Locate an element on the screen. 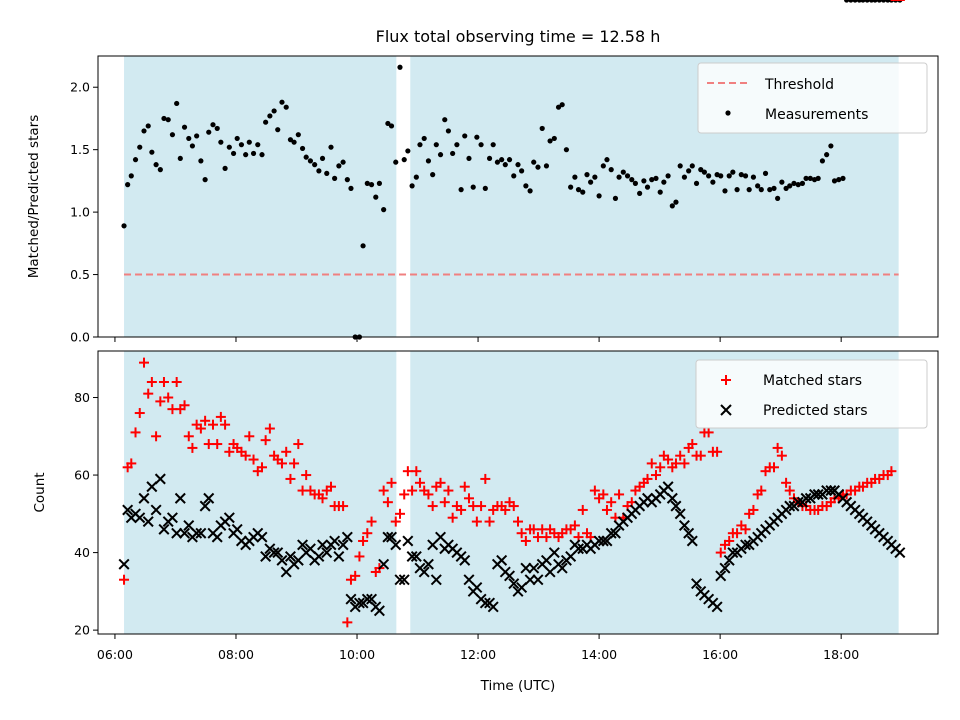 This screenshot has height=720, width=960. top-legend: Threshold Measurements is located at coordinates (812, 98).